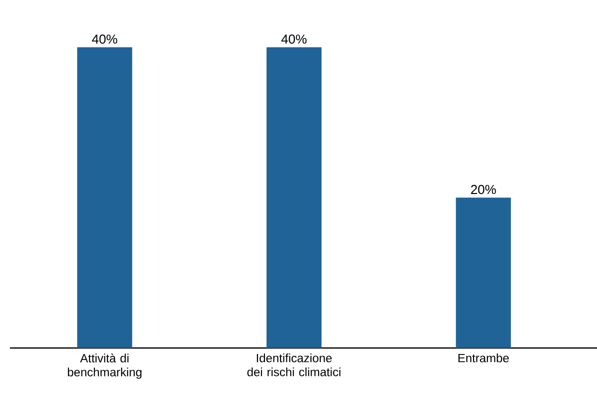  I want to click on x-tick-label: Entrambe, so click(483, 358).